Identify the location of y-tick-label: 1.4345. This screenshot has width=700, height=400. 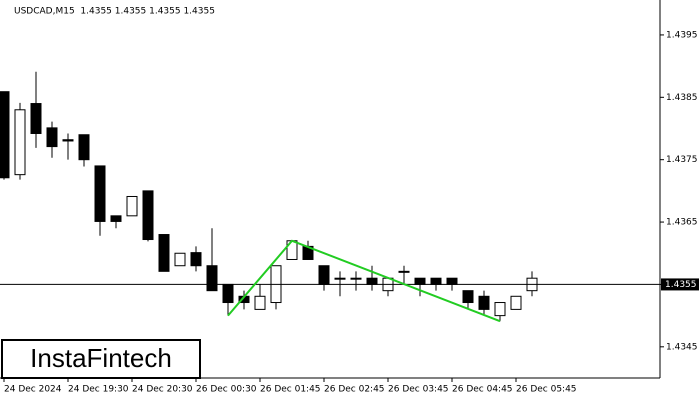
(682, 347).